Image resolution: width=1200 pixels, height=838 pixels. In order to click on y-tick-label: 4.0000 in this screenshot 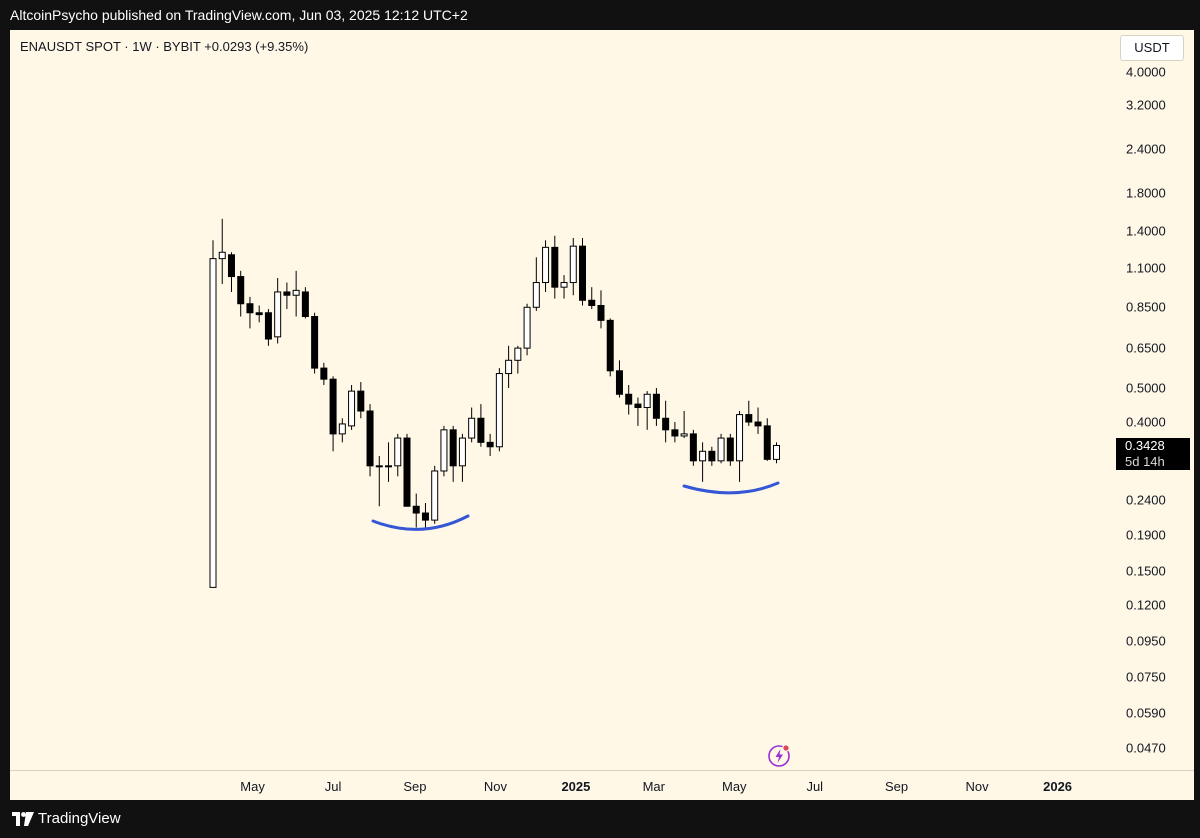, I will do `click(1146, 71)`.